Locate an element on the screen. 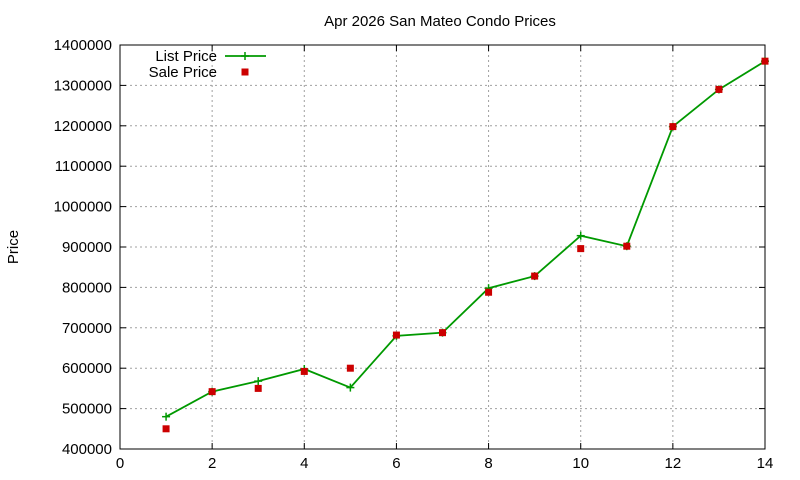 The width and height of the screenshot is (800, 480). y-tick-label: 600000 is located at coordinates (87, 368).